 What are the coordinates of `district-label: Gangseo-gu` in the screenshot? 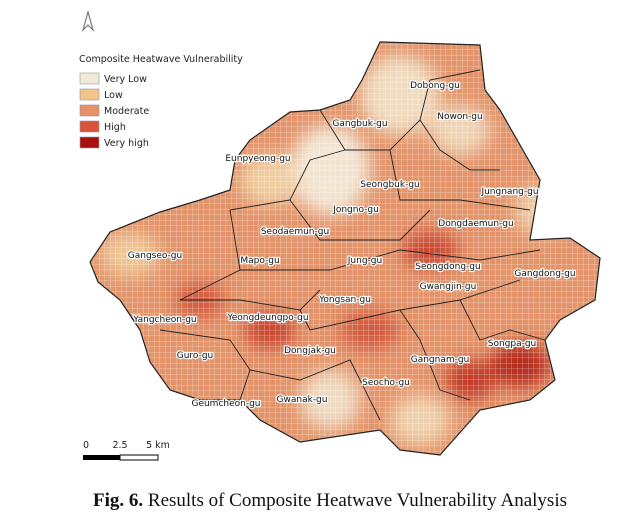 It's located at (155, 256).